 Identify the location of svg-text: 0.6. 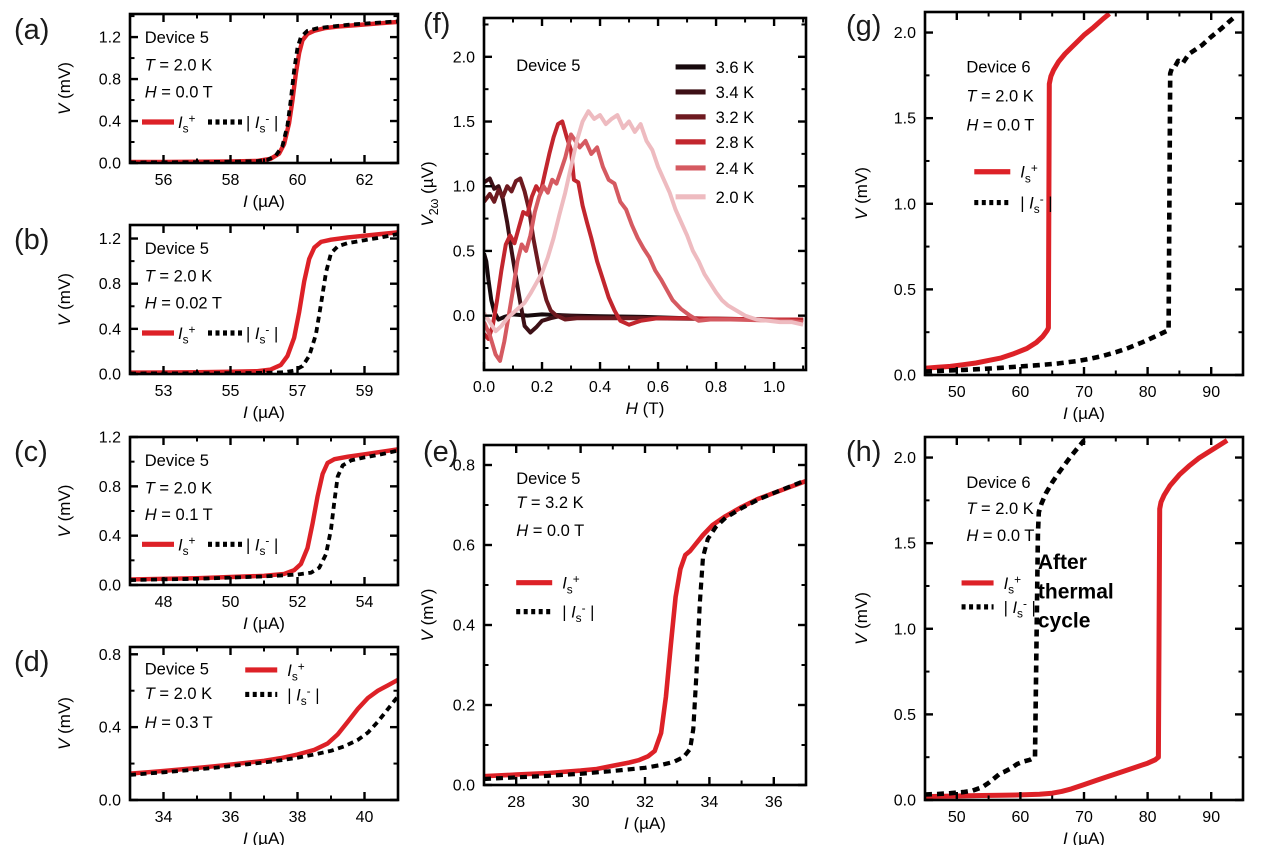
(464, 546).